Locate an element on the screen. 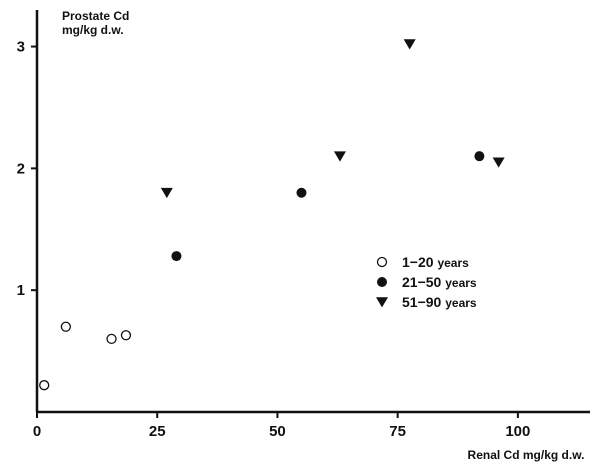  x-tick-label: 0 is located at coordinates (37, 431).